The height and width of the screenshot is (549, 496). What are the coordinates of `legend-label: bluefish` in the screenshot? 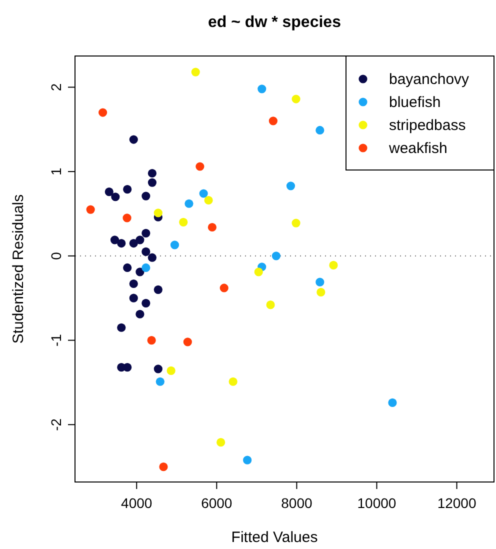 It's located at (415, 102).